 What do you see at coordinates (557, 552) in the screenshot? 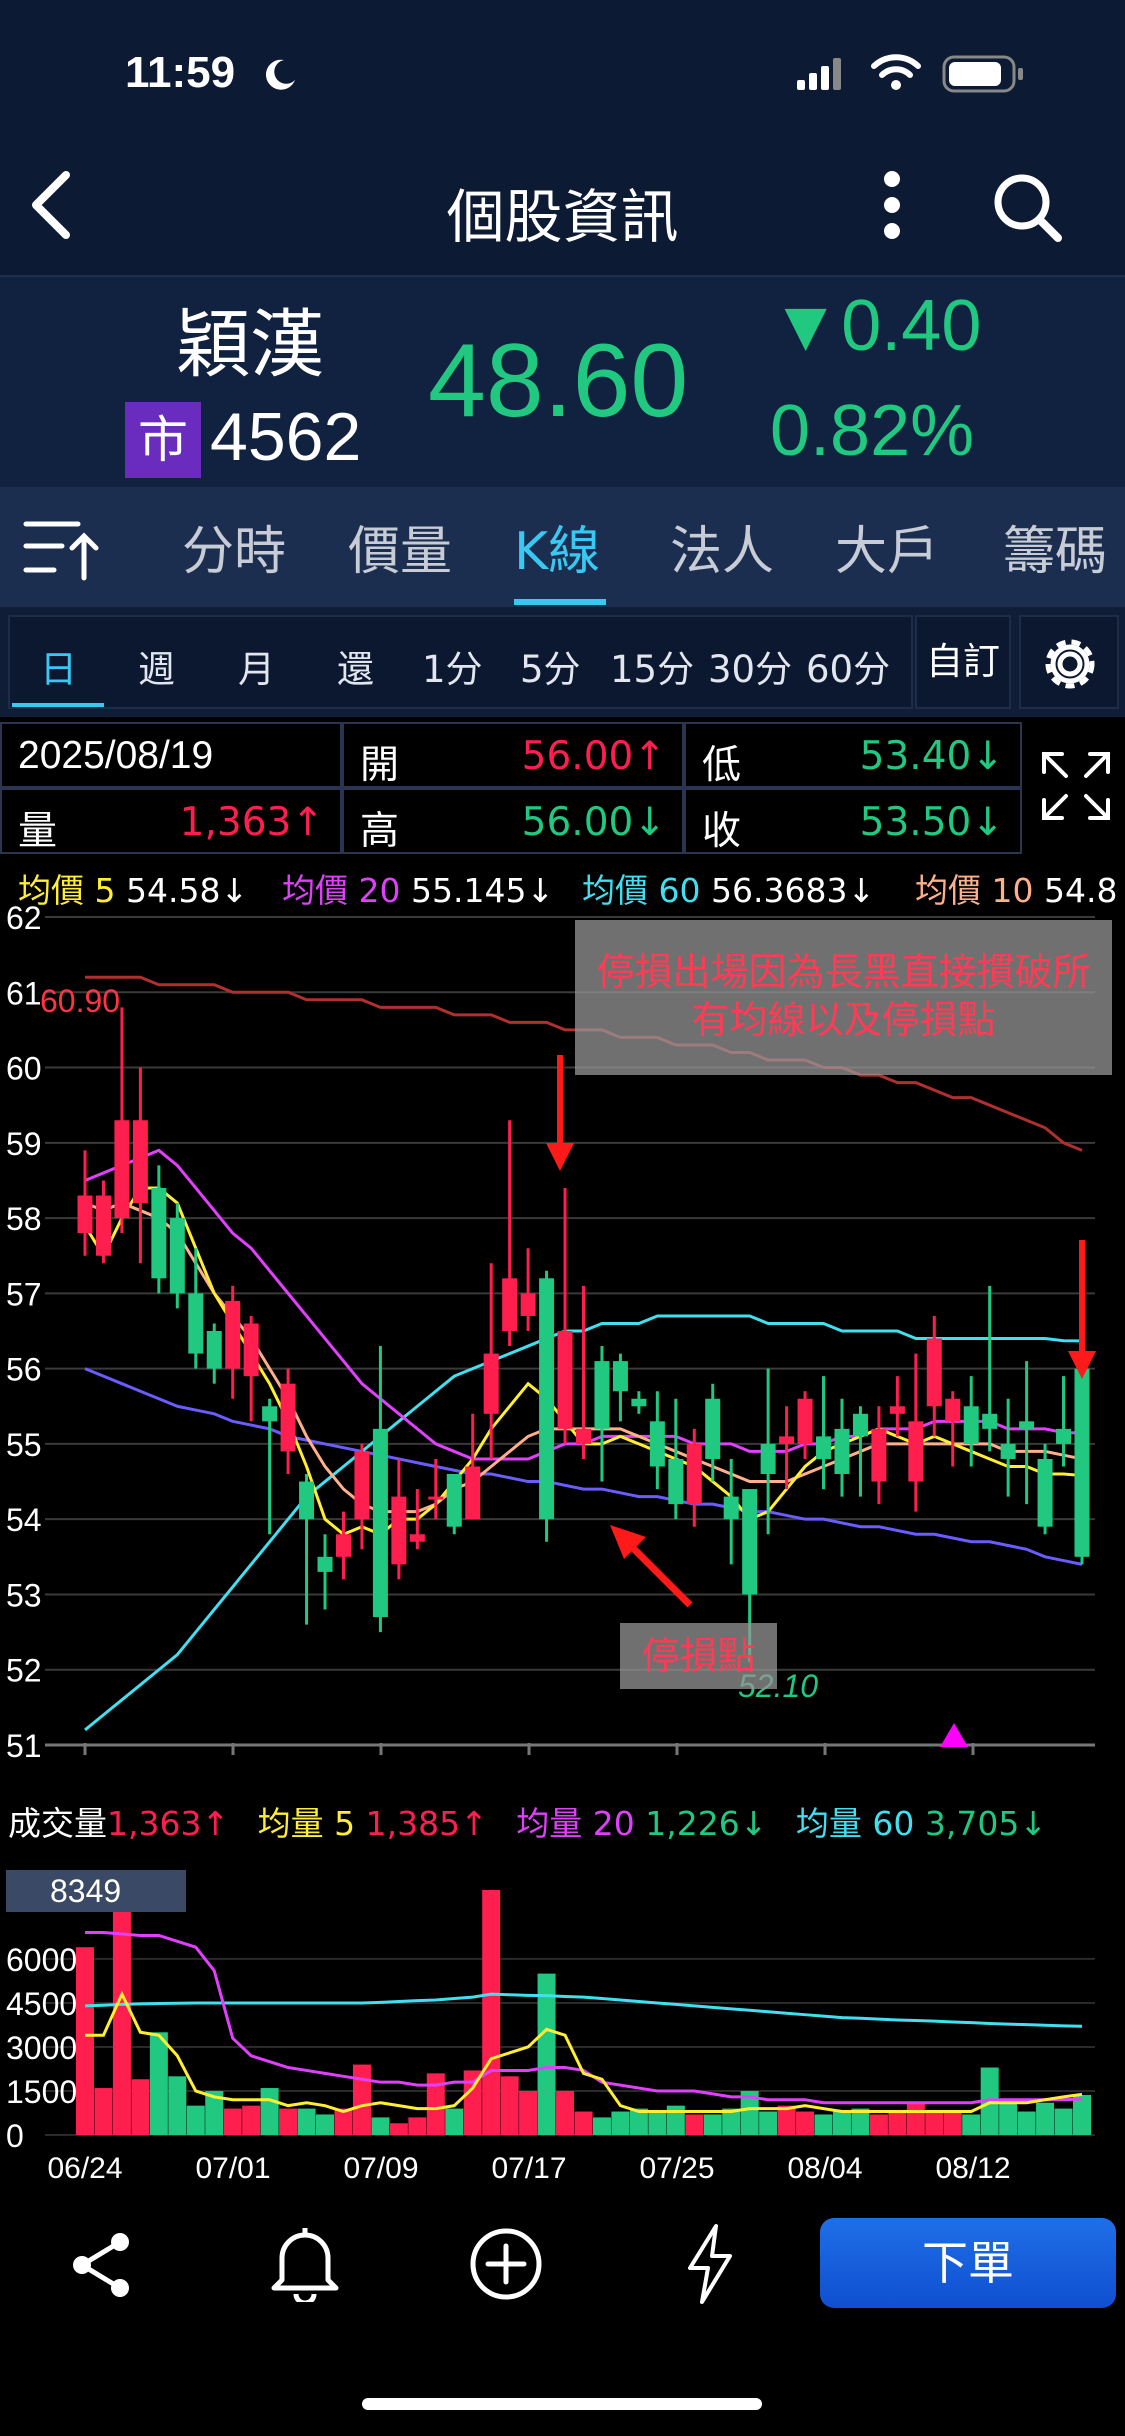
I see `tab-kline: K線` at bounding box center [557, 552].